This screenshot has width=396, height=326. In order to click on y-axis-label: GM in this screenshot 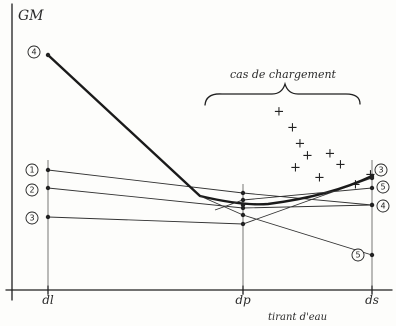, I will do `click(31, 16)`.